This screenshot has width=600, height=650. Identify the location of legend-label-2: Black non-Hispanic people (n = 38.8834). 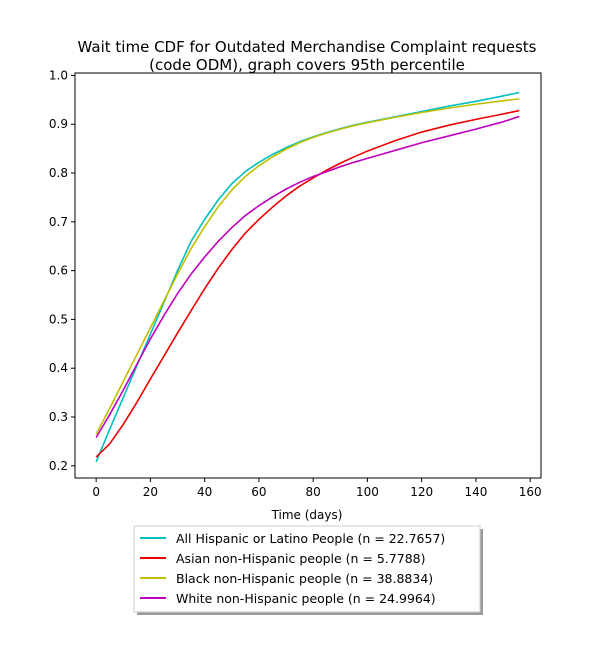
(304, 578).